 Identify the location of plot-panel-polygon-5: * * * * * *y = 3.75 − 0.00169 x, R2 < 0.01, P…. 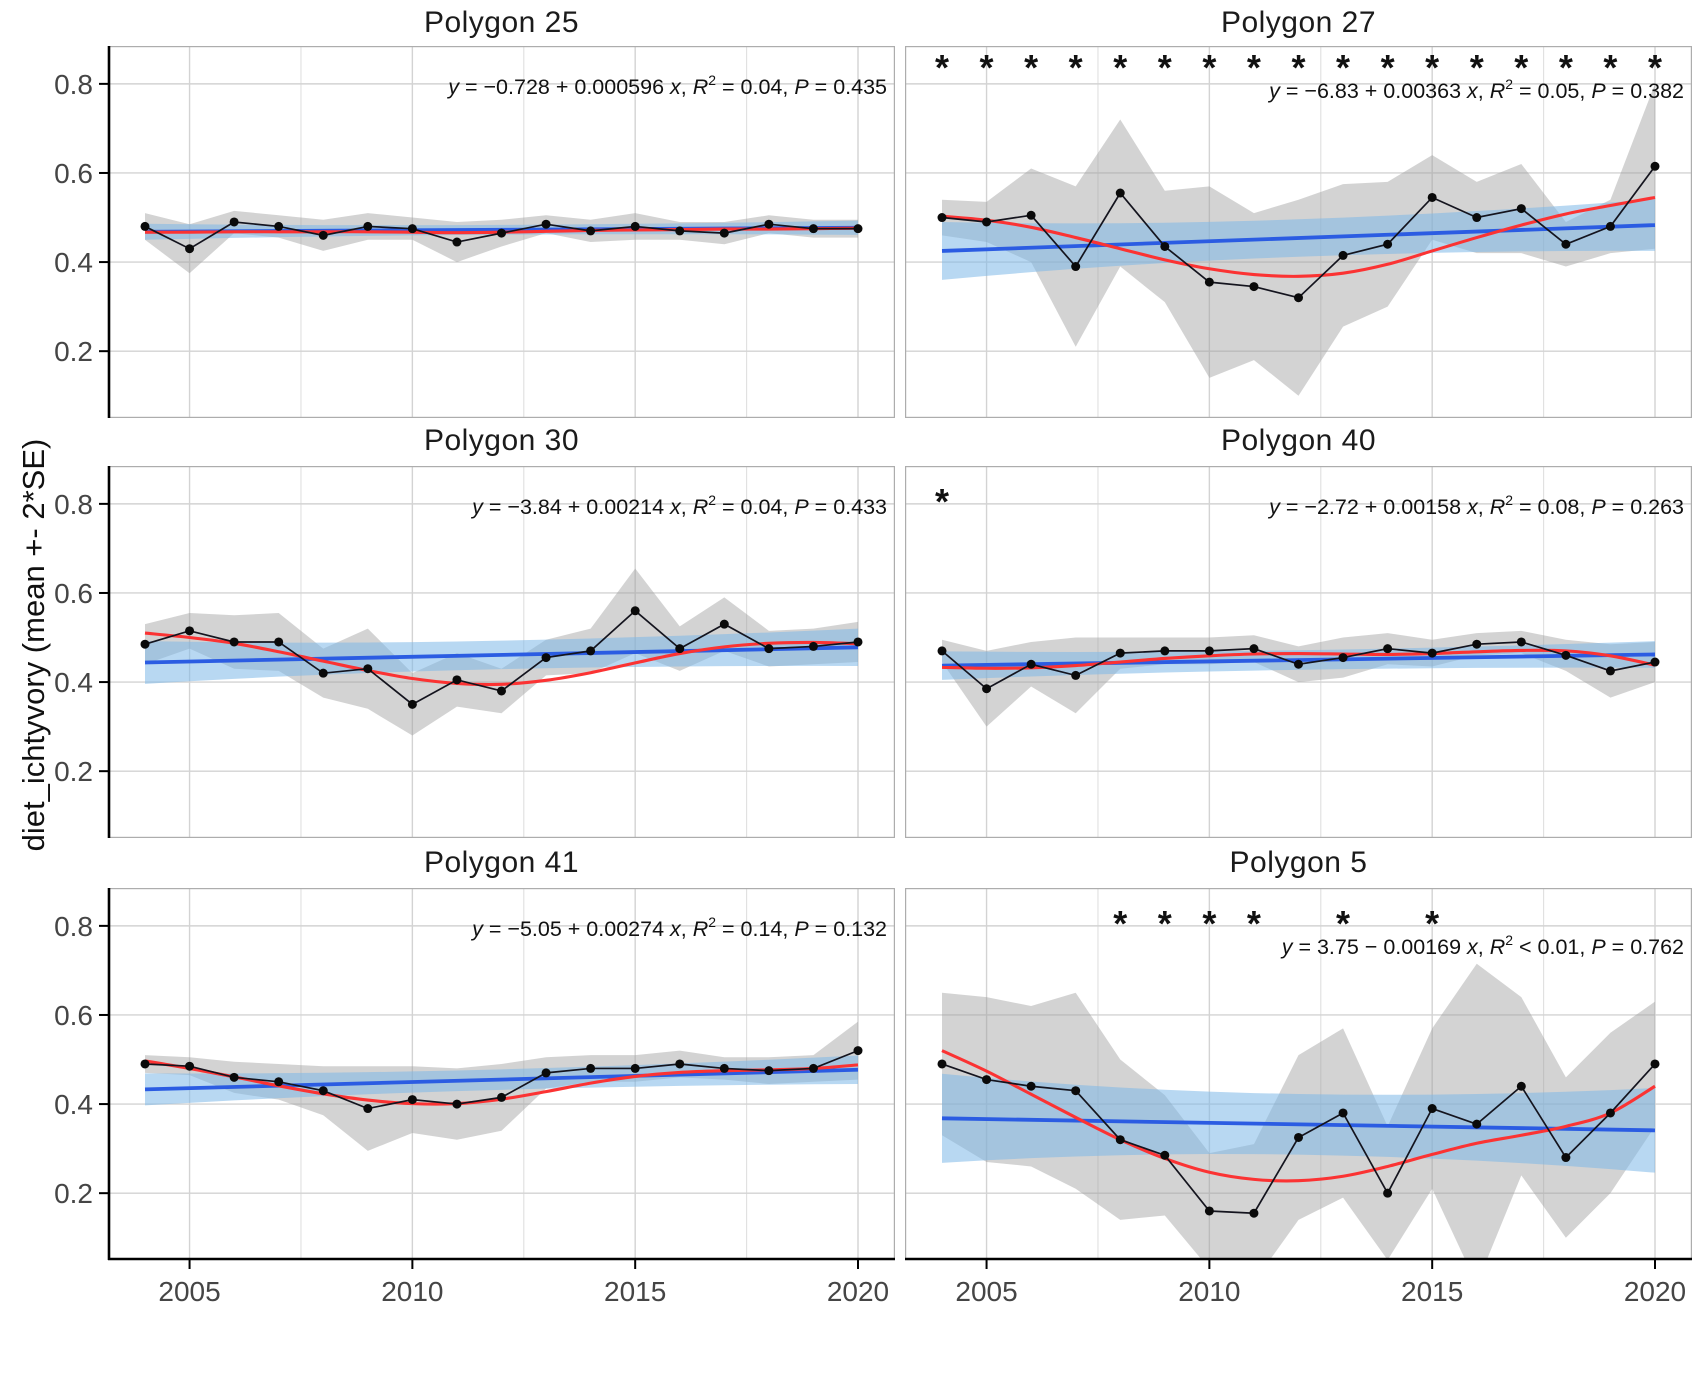
(1298, 1097).